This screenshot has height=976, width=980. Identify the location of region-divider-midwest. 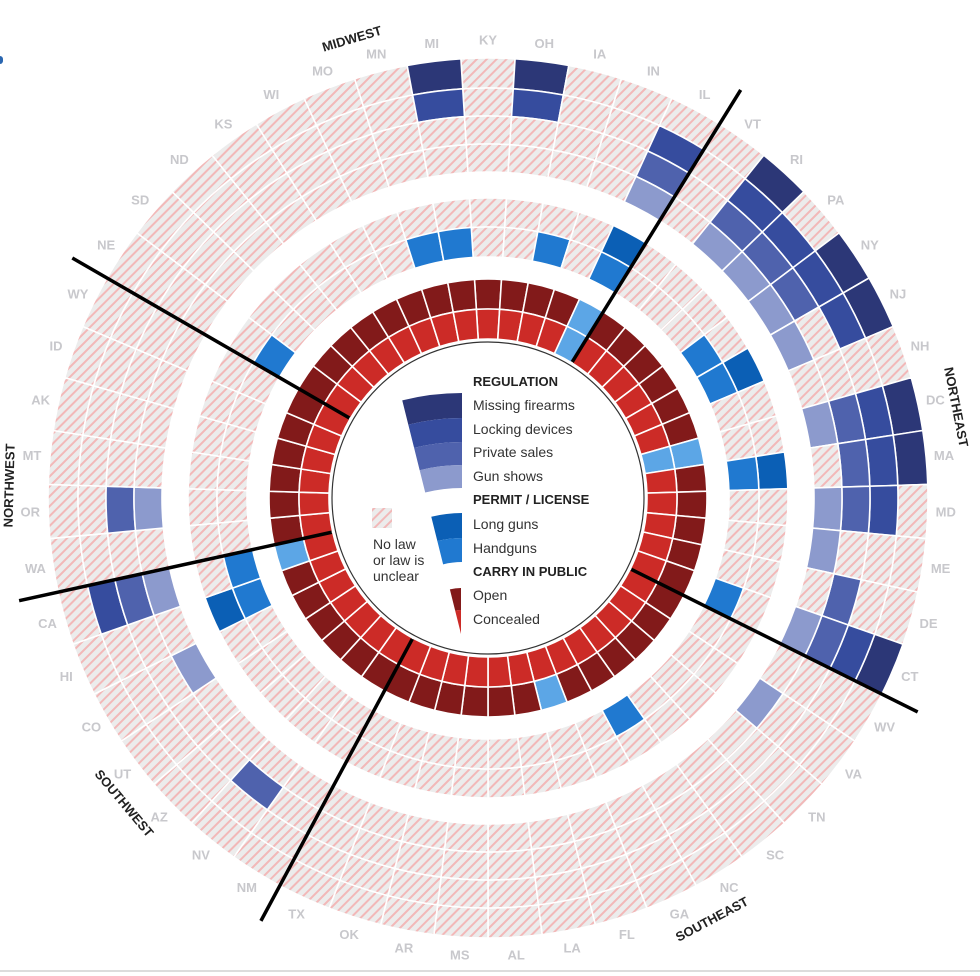
(211, 338).